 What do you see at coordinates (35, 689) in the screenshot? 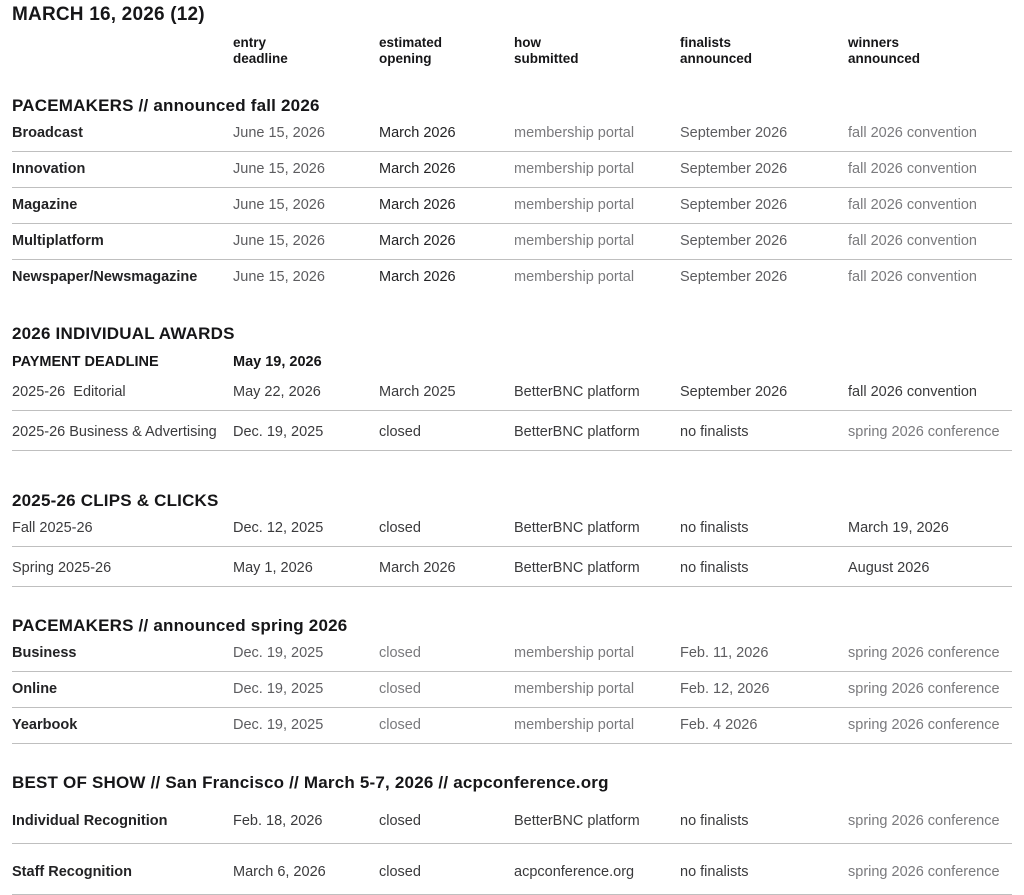
I see `row-label: Online` at bounding box center [35, 689].